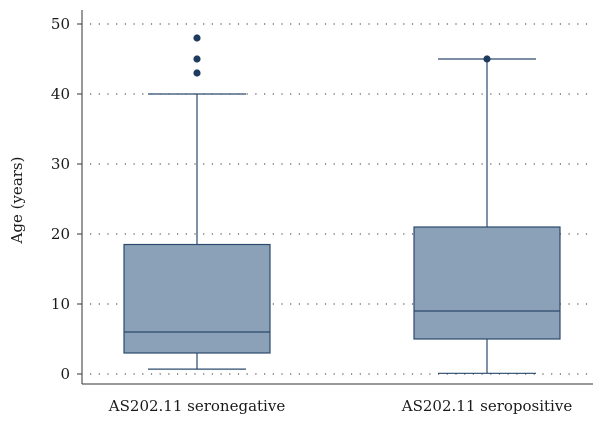  Describe the element at coordinates (60, 94) in the screenshot. I see `y-tick-label: 40` at that location.